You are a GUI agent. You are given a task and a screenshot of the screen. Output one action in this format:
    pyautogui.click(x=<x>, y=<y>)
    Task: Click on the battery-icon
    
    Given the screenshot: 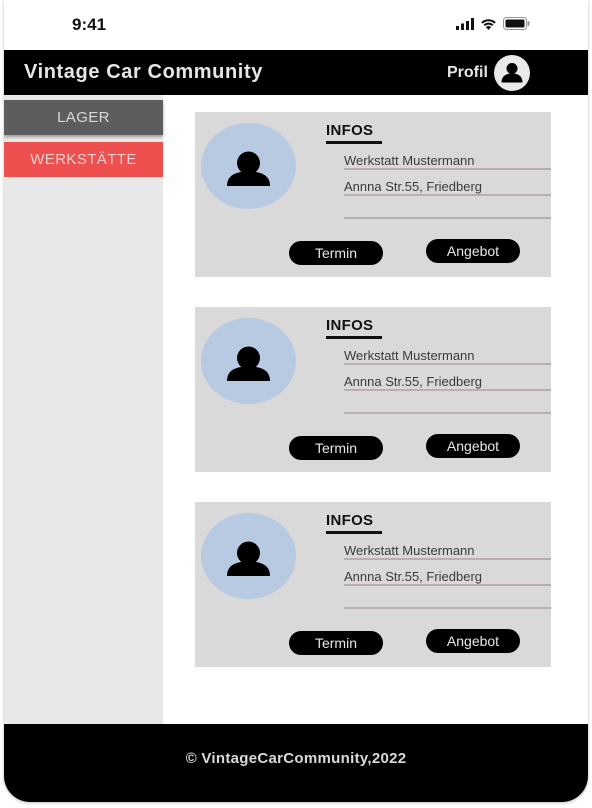 What is the action you would take?
    pyautogui.click(x=516, y=26)
    